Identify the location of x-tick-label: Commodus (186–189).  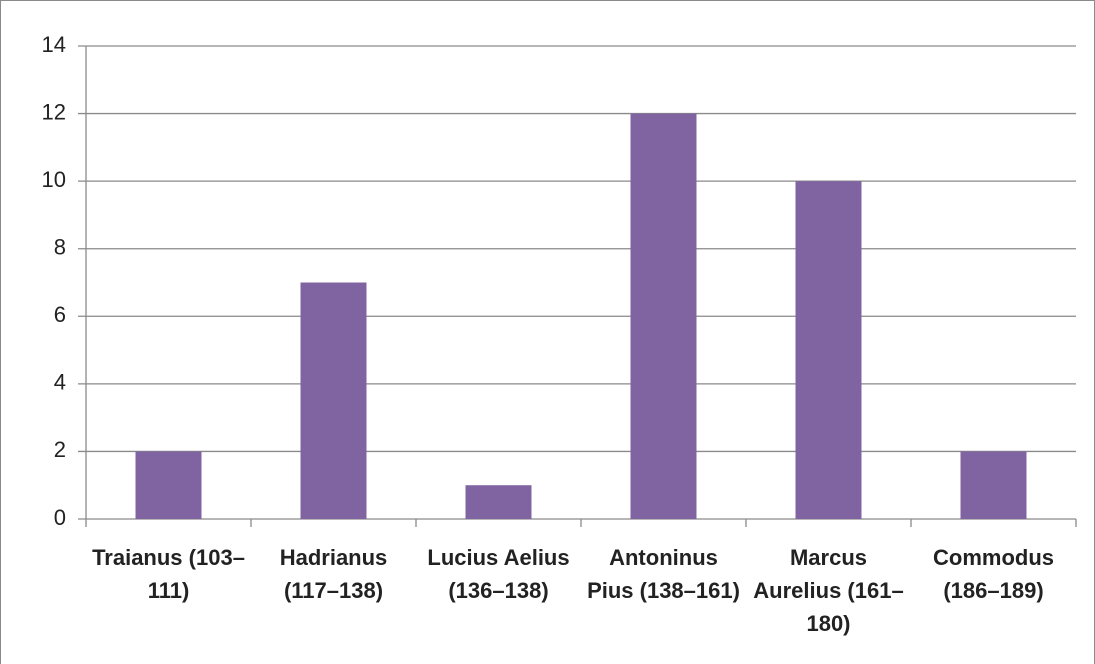
(993, 574).